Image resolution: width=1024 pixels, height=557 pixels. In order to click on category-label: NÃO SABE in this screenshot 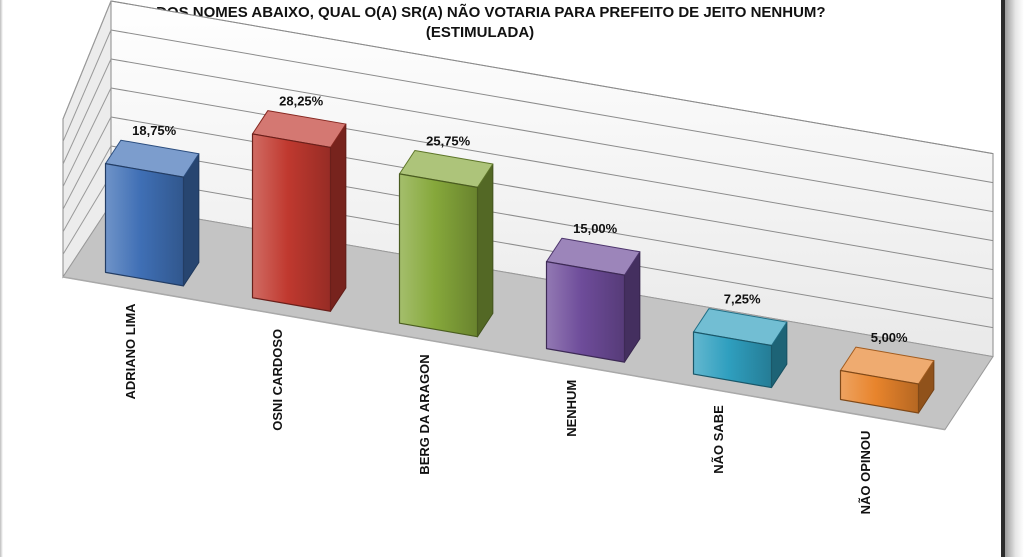, I will do `click(718, 439)`.